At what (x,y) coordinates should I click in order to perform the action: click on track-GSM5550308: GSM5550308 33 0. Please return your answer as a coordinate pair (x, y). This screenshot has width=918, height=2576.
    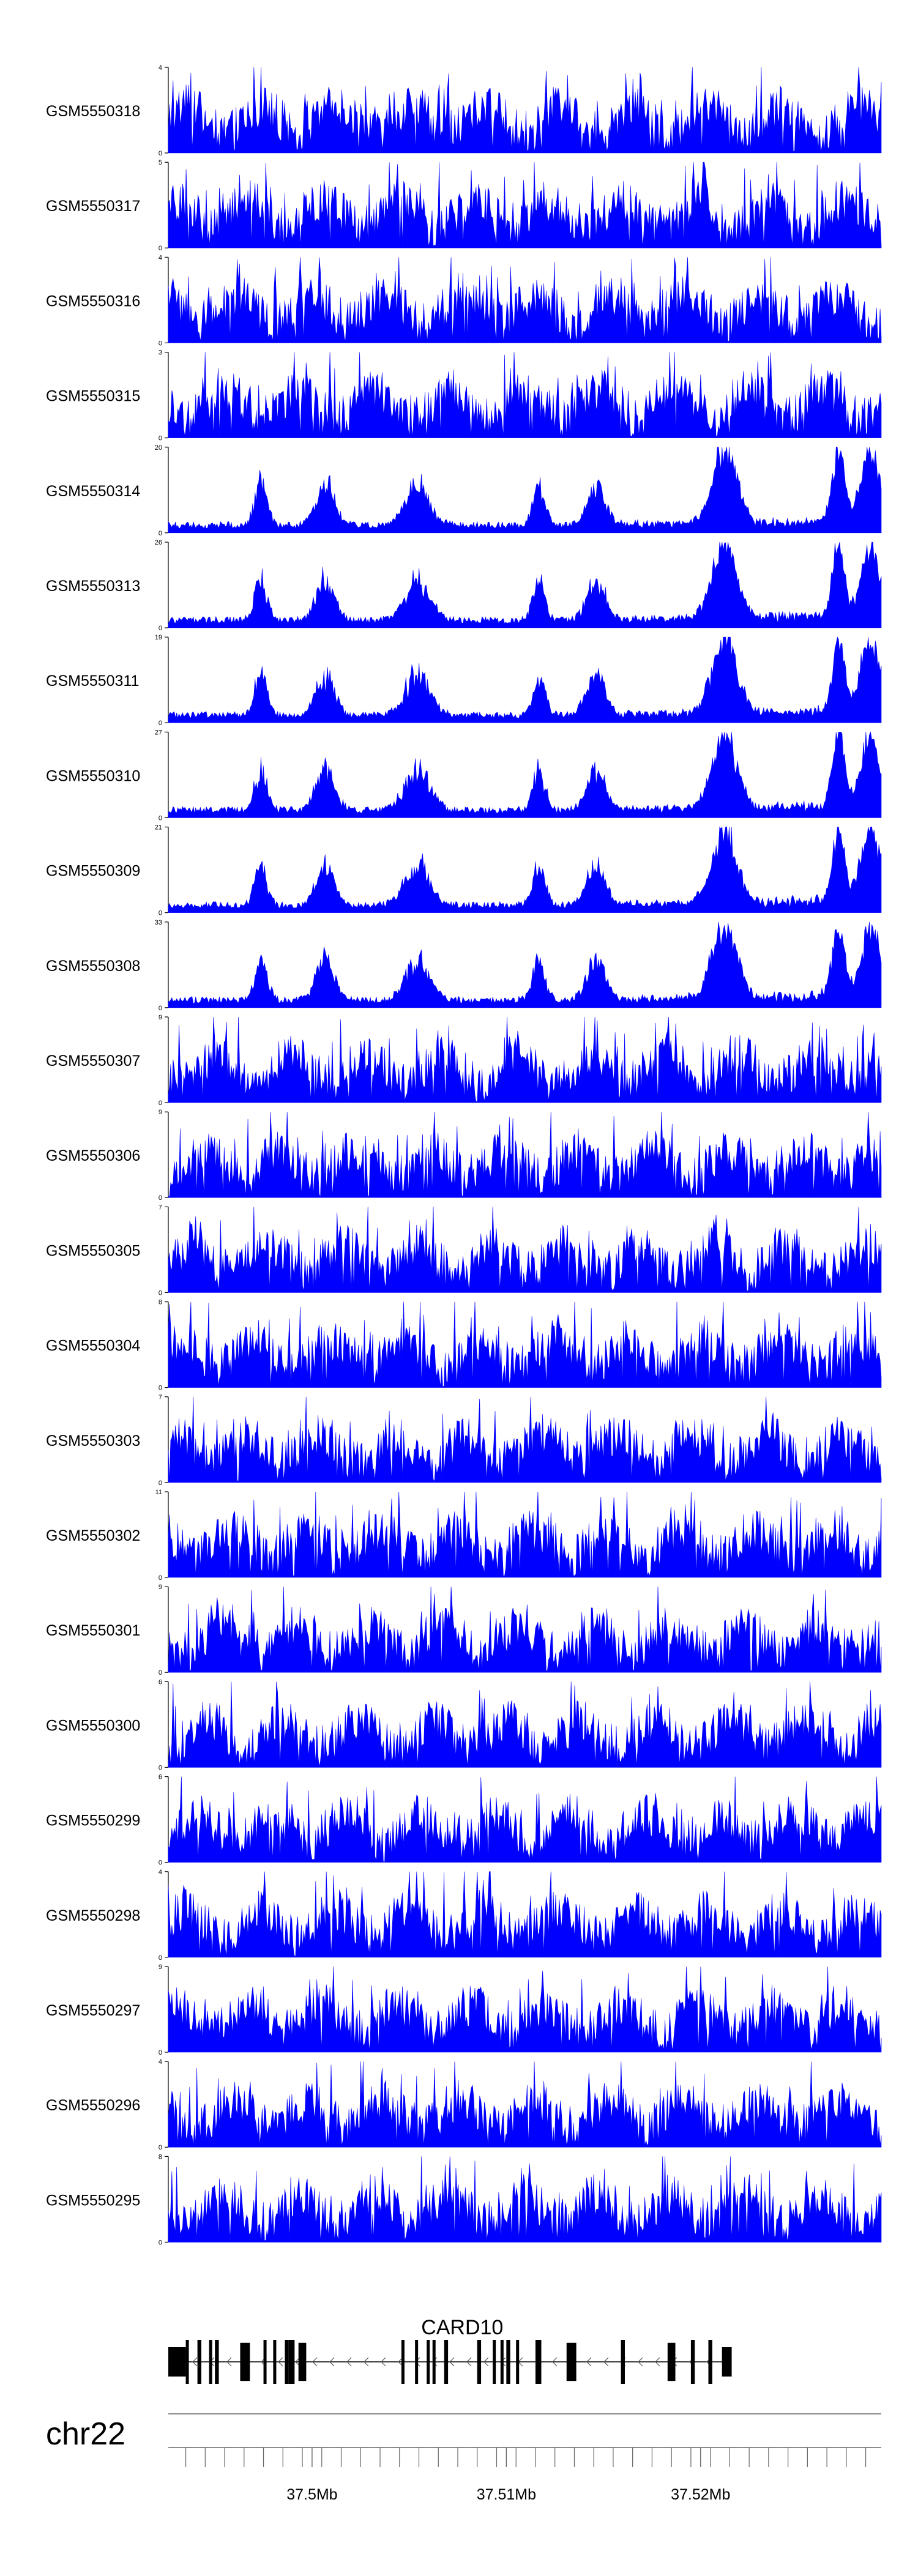
    Looking at the image, I should click on (464, 966).